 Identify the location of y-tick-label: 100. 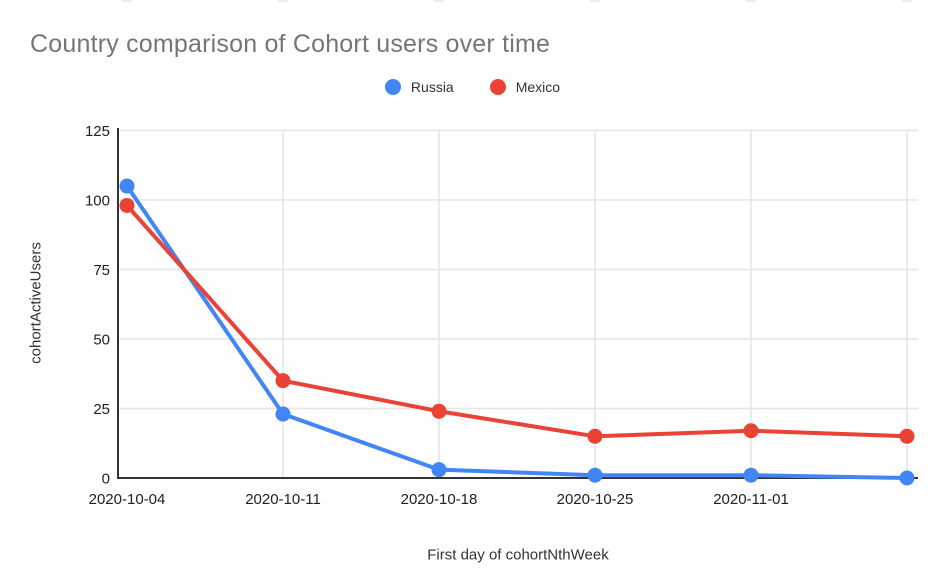
(97, 200).